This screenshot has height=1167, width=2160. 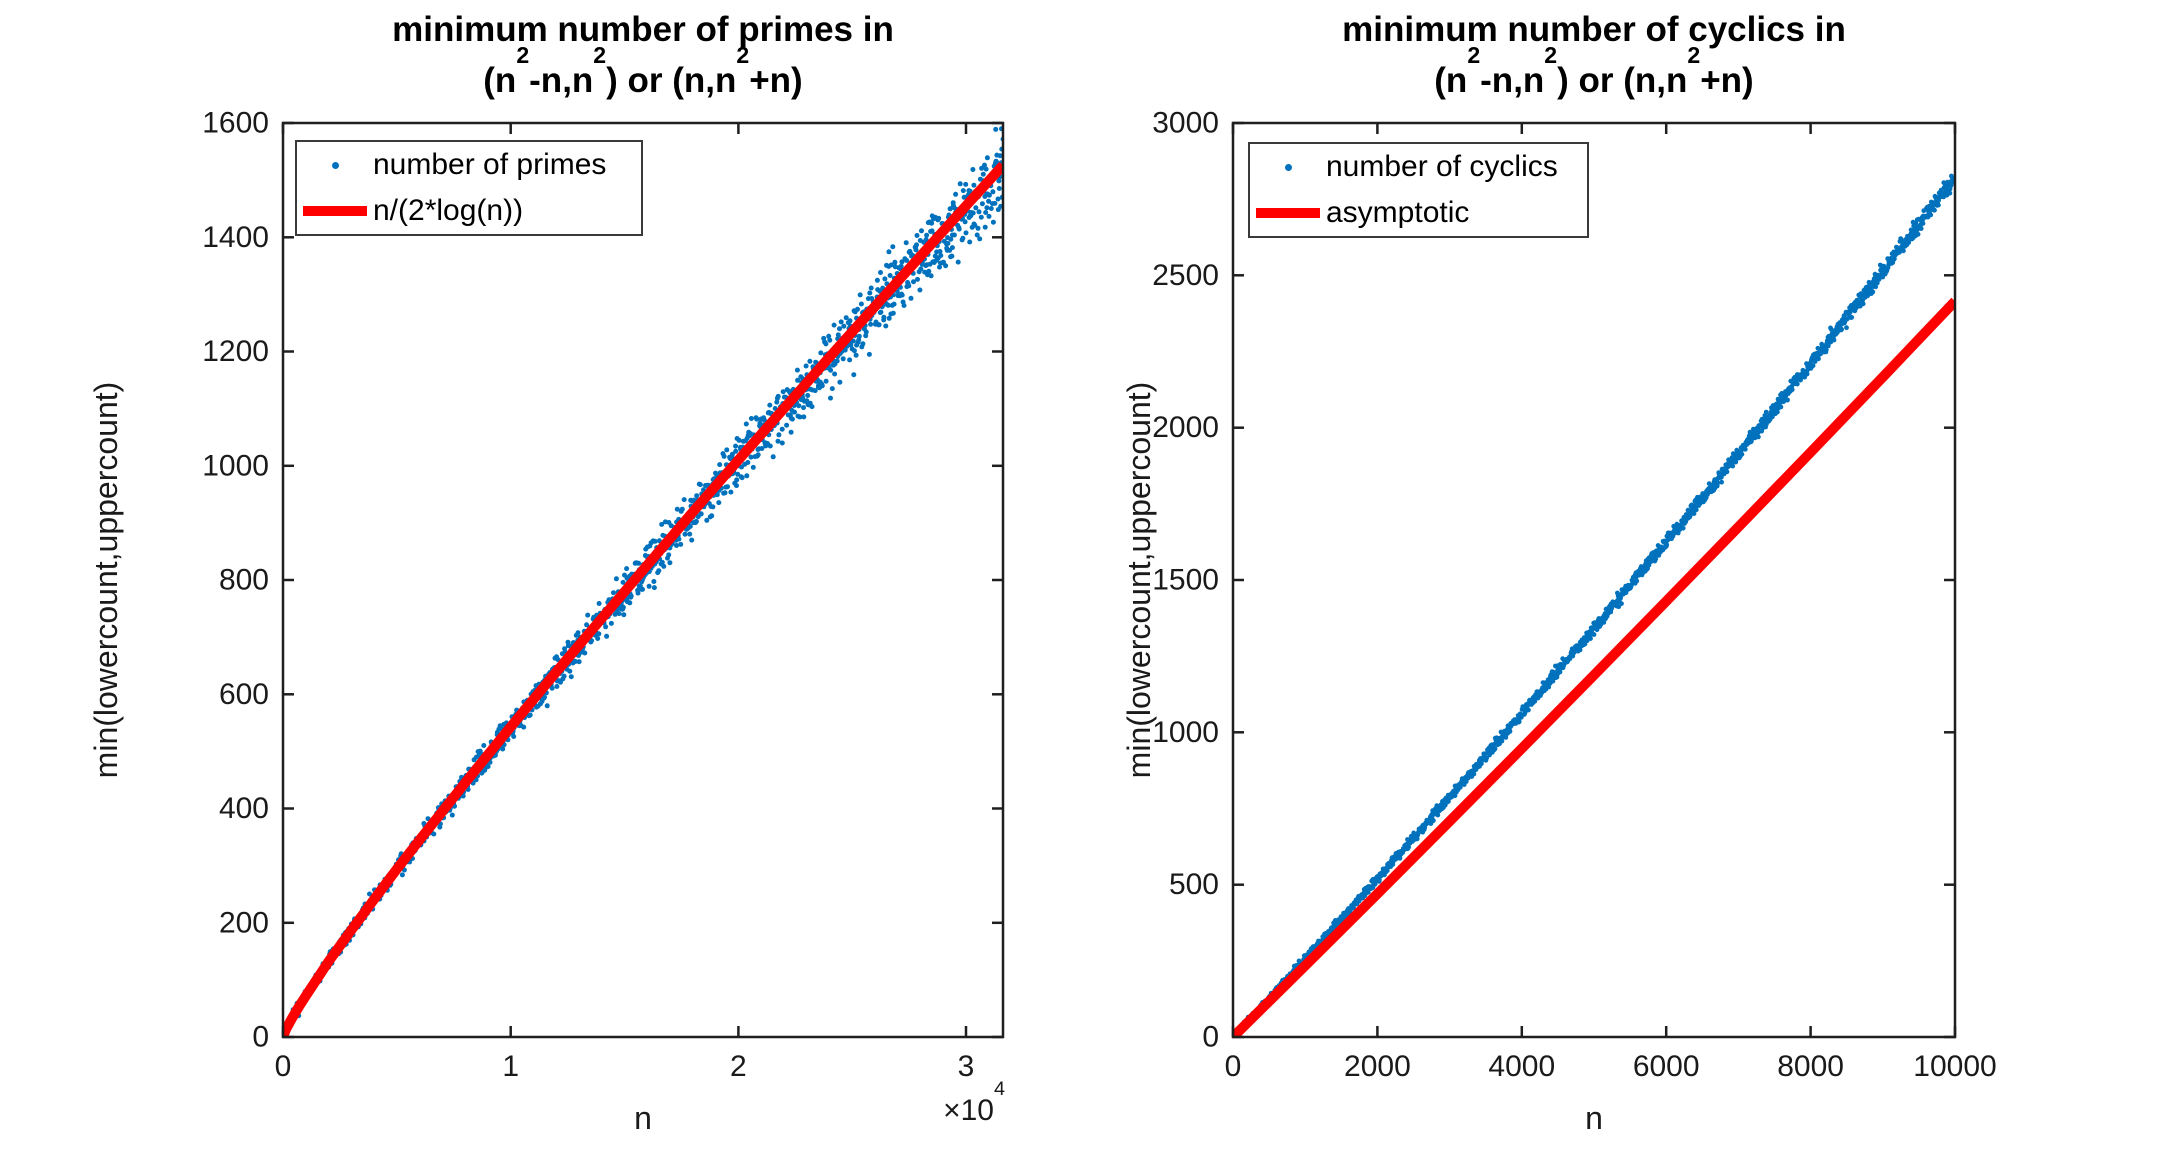 I want to click on legend-item-cyclics: number of cyclics, so click(x=1418, y=167).